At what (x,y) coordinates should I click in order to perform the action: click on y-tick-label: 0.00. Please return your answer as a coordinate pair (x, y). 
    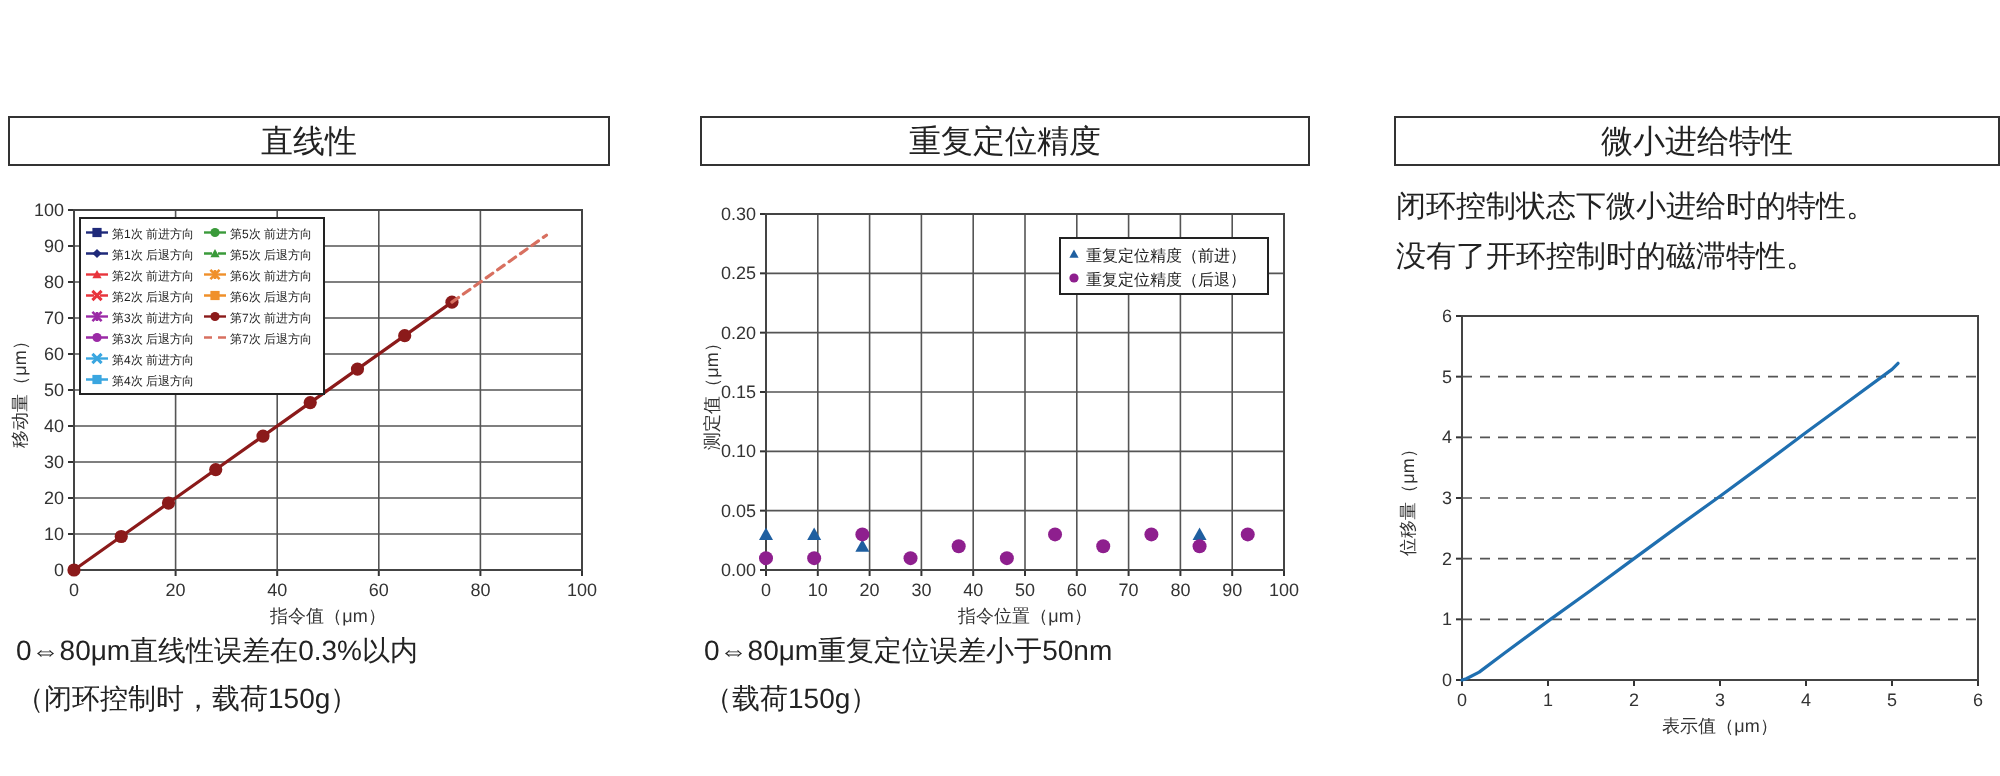
    Looking at the image, I should click on (738, 570).